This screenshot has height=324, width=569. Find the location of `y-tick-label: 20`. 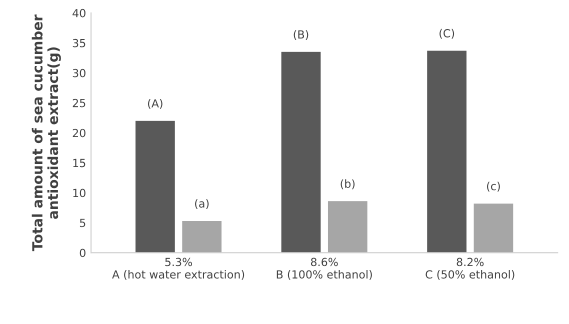

y-tick-label: 20 is located at coordinates (79, 133).